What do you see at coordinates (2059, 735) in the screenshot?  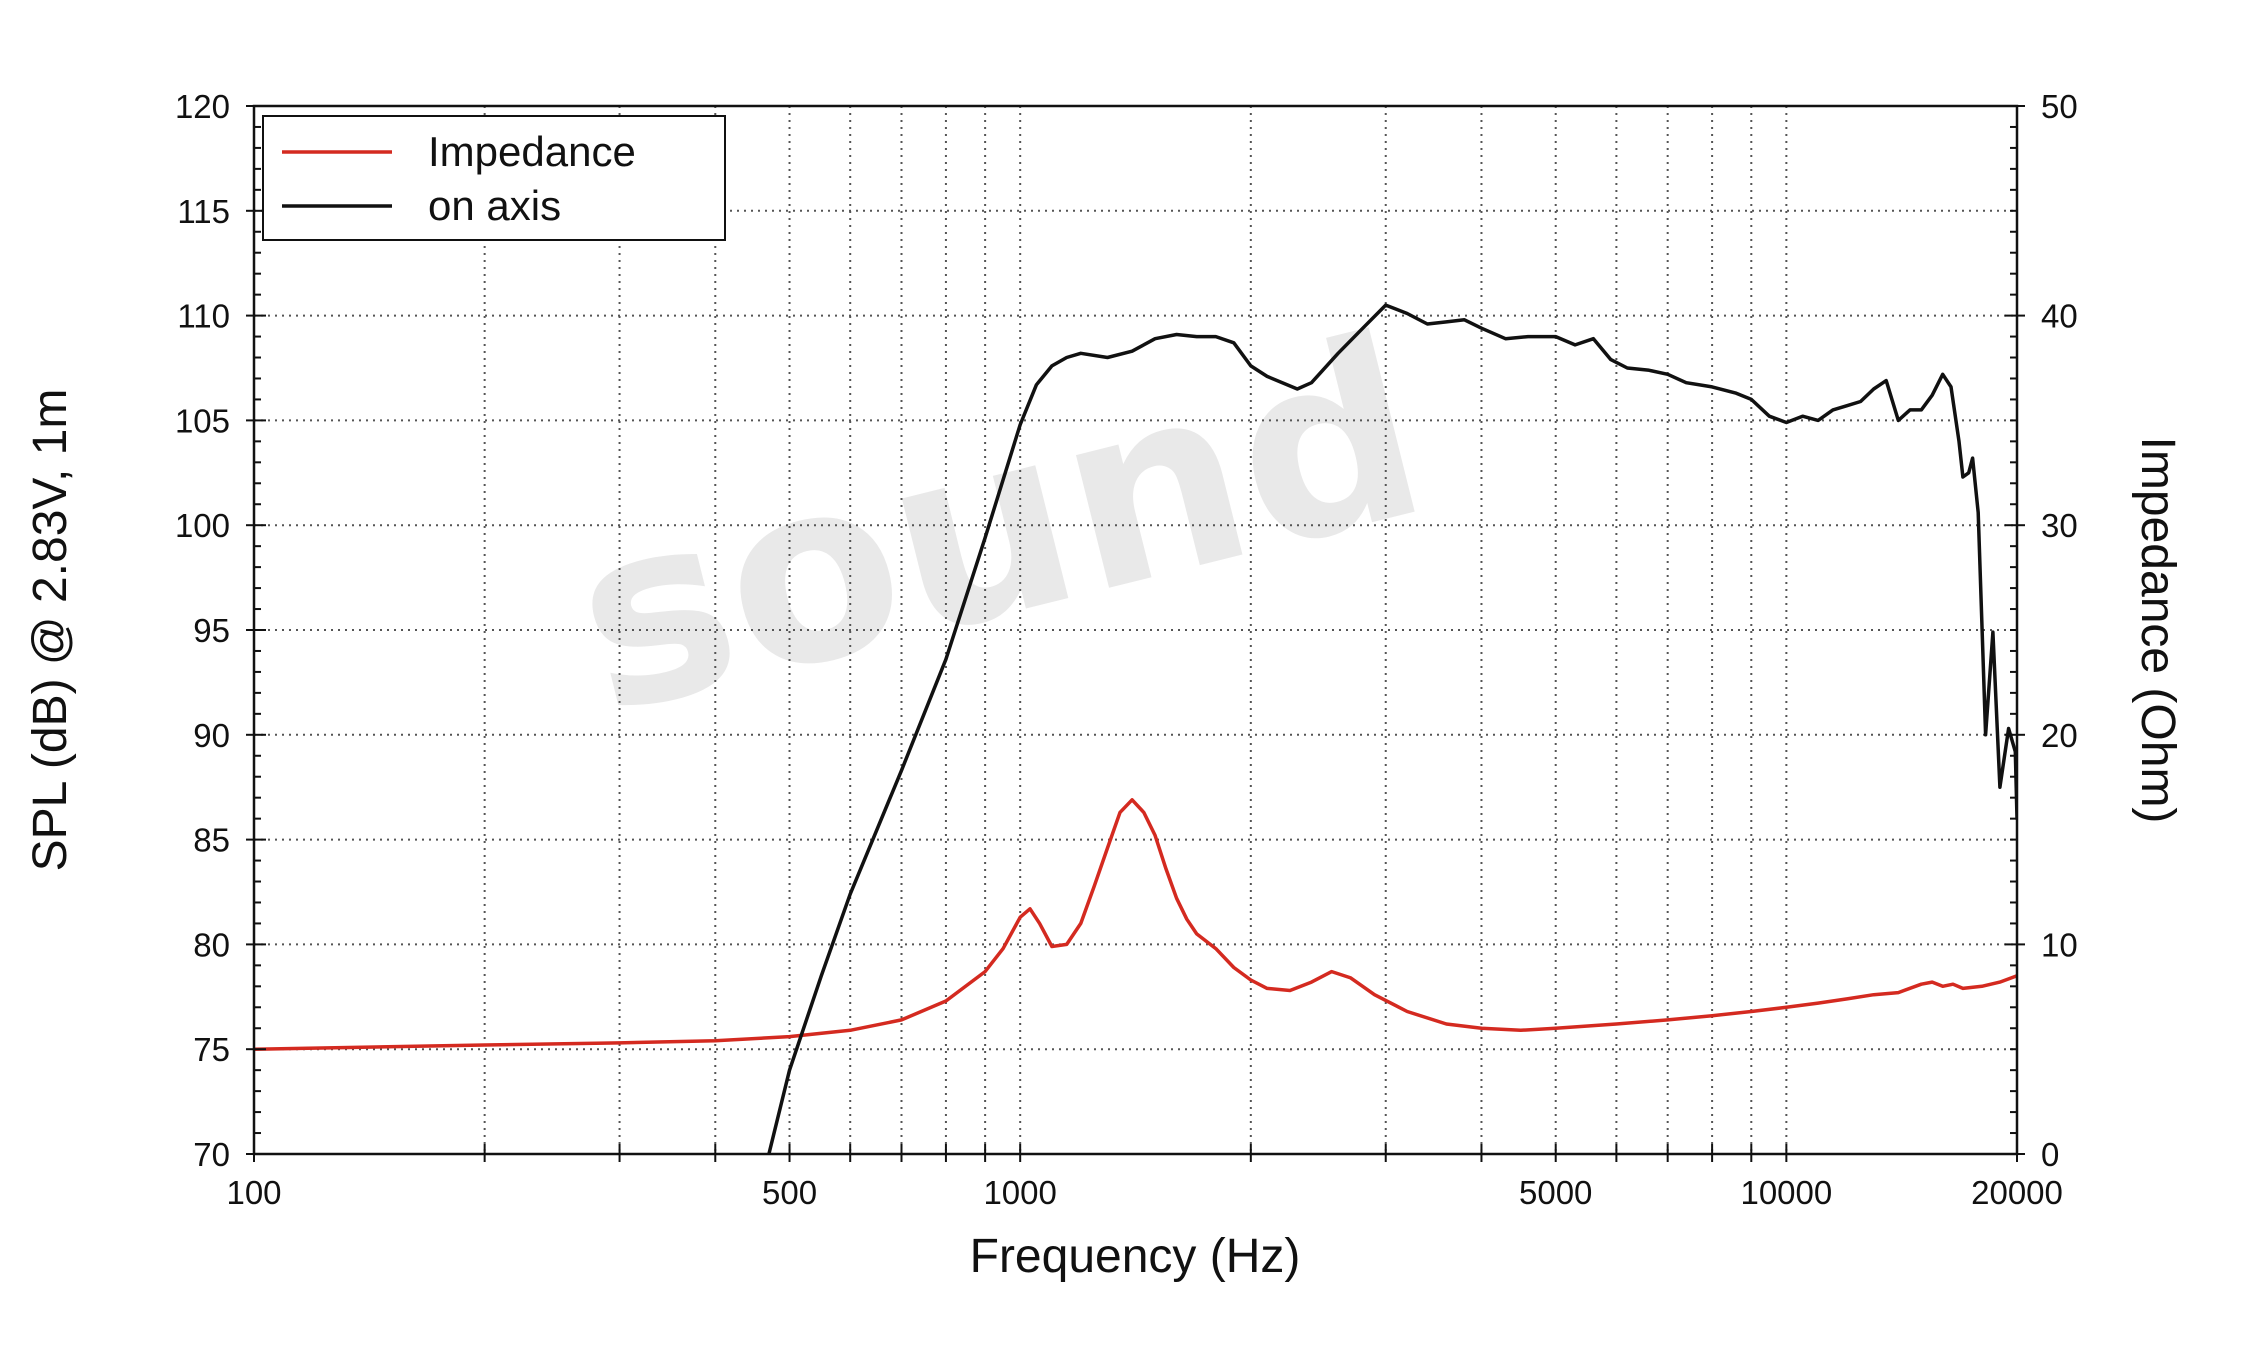 I see `y2-tick-label: 20` at bounding box center [2059, 735].